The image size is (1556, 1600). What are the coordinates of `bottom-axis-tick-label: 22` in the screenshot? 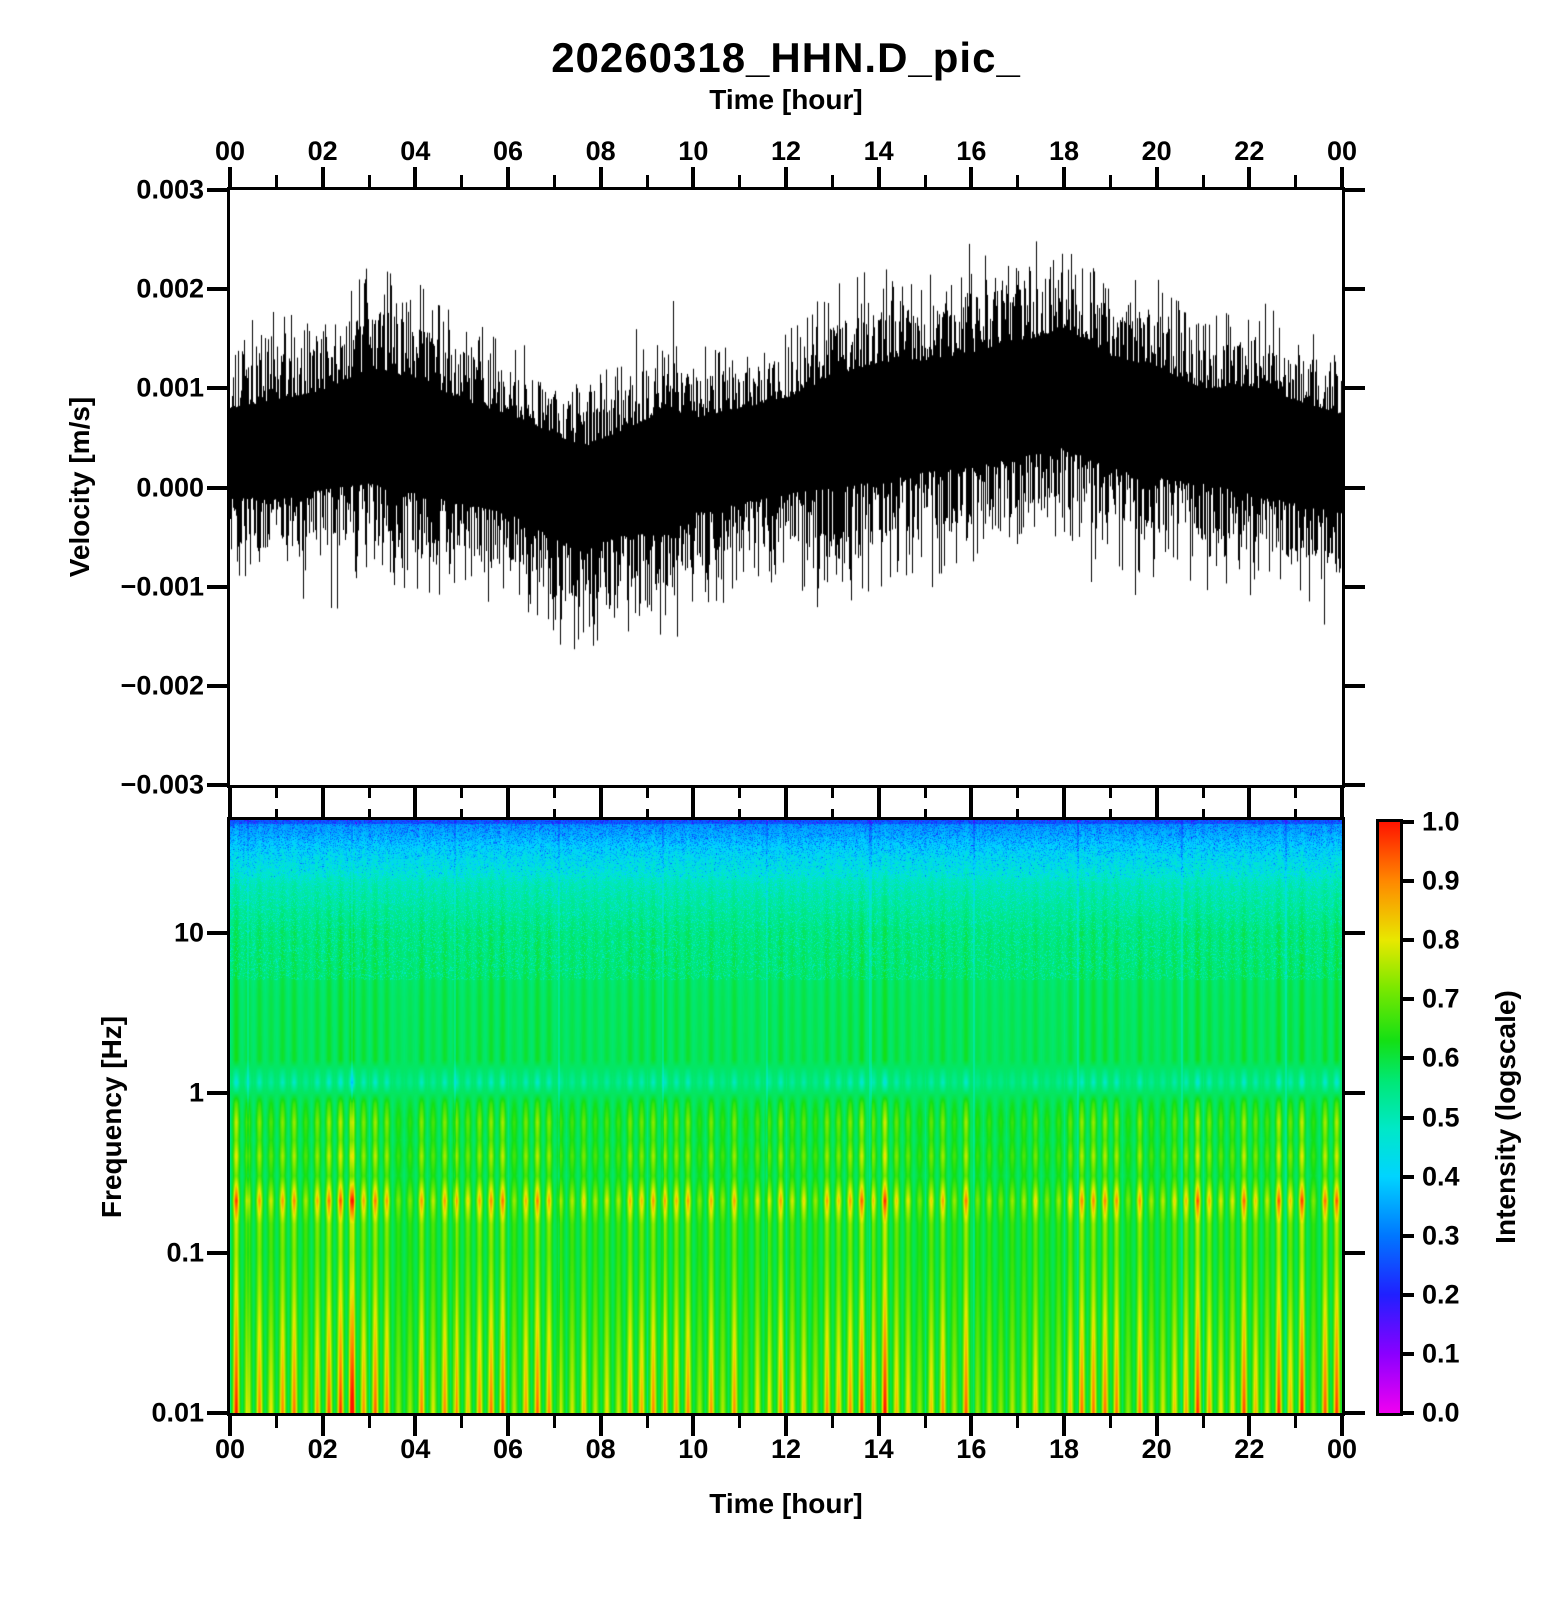 It's located at (1249, 1449).